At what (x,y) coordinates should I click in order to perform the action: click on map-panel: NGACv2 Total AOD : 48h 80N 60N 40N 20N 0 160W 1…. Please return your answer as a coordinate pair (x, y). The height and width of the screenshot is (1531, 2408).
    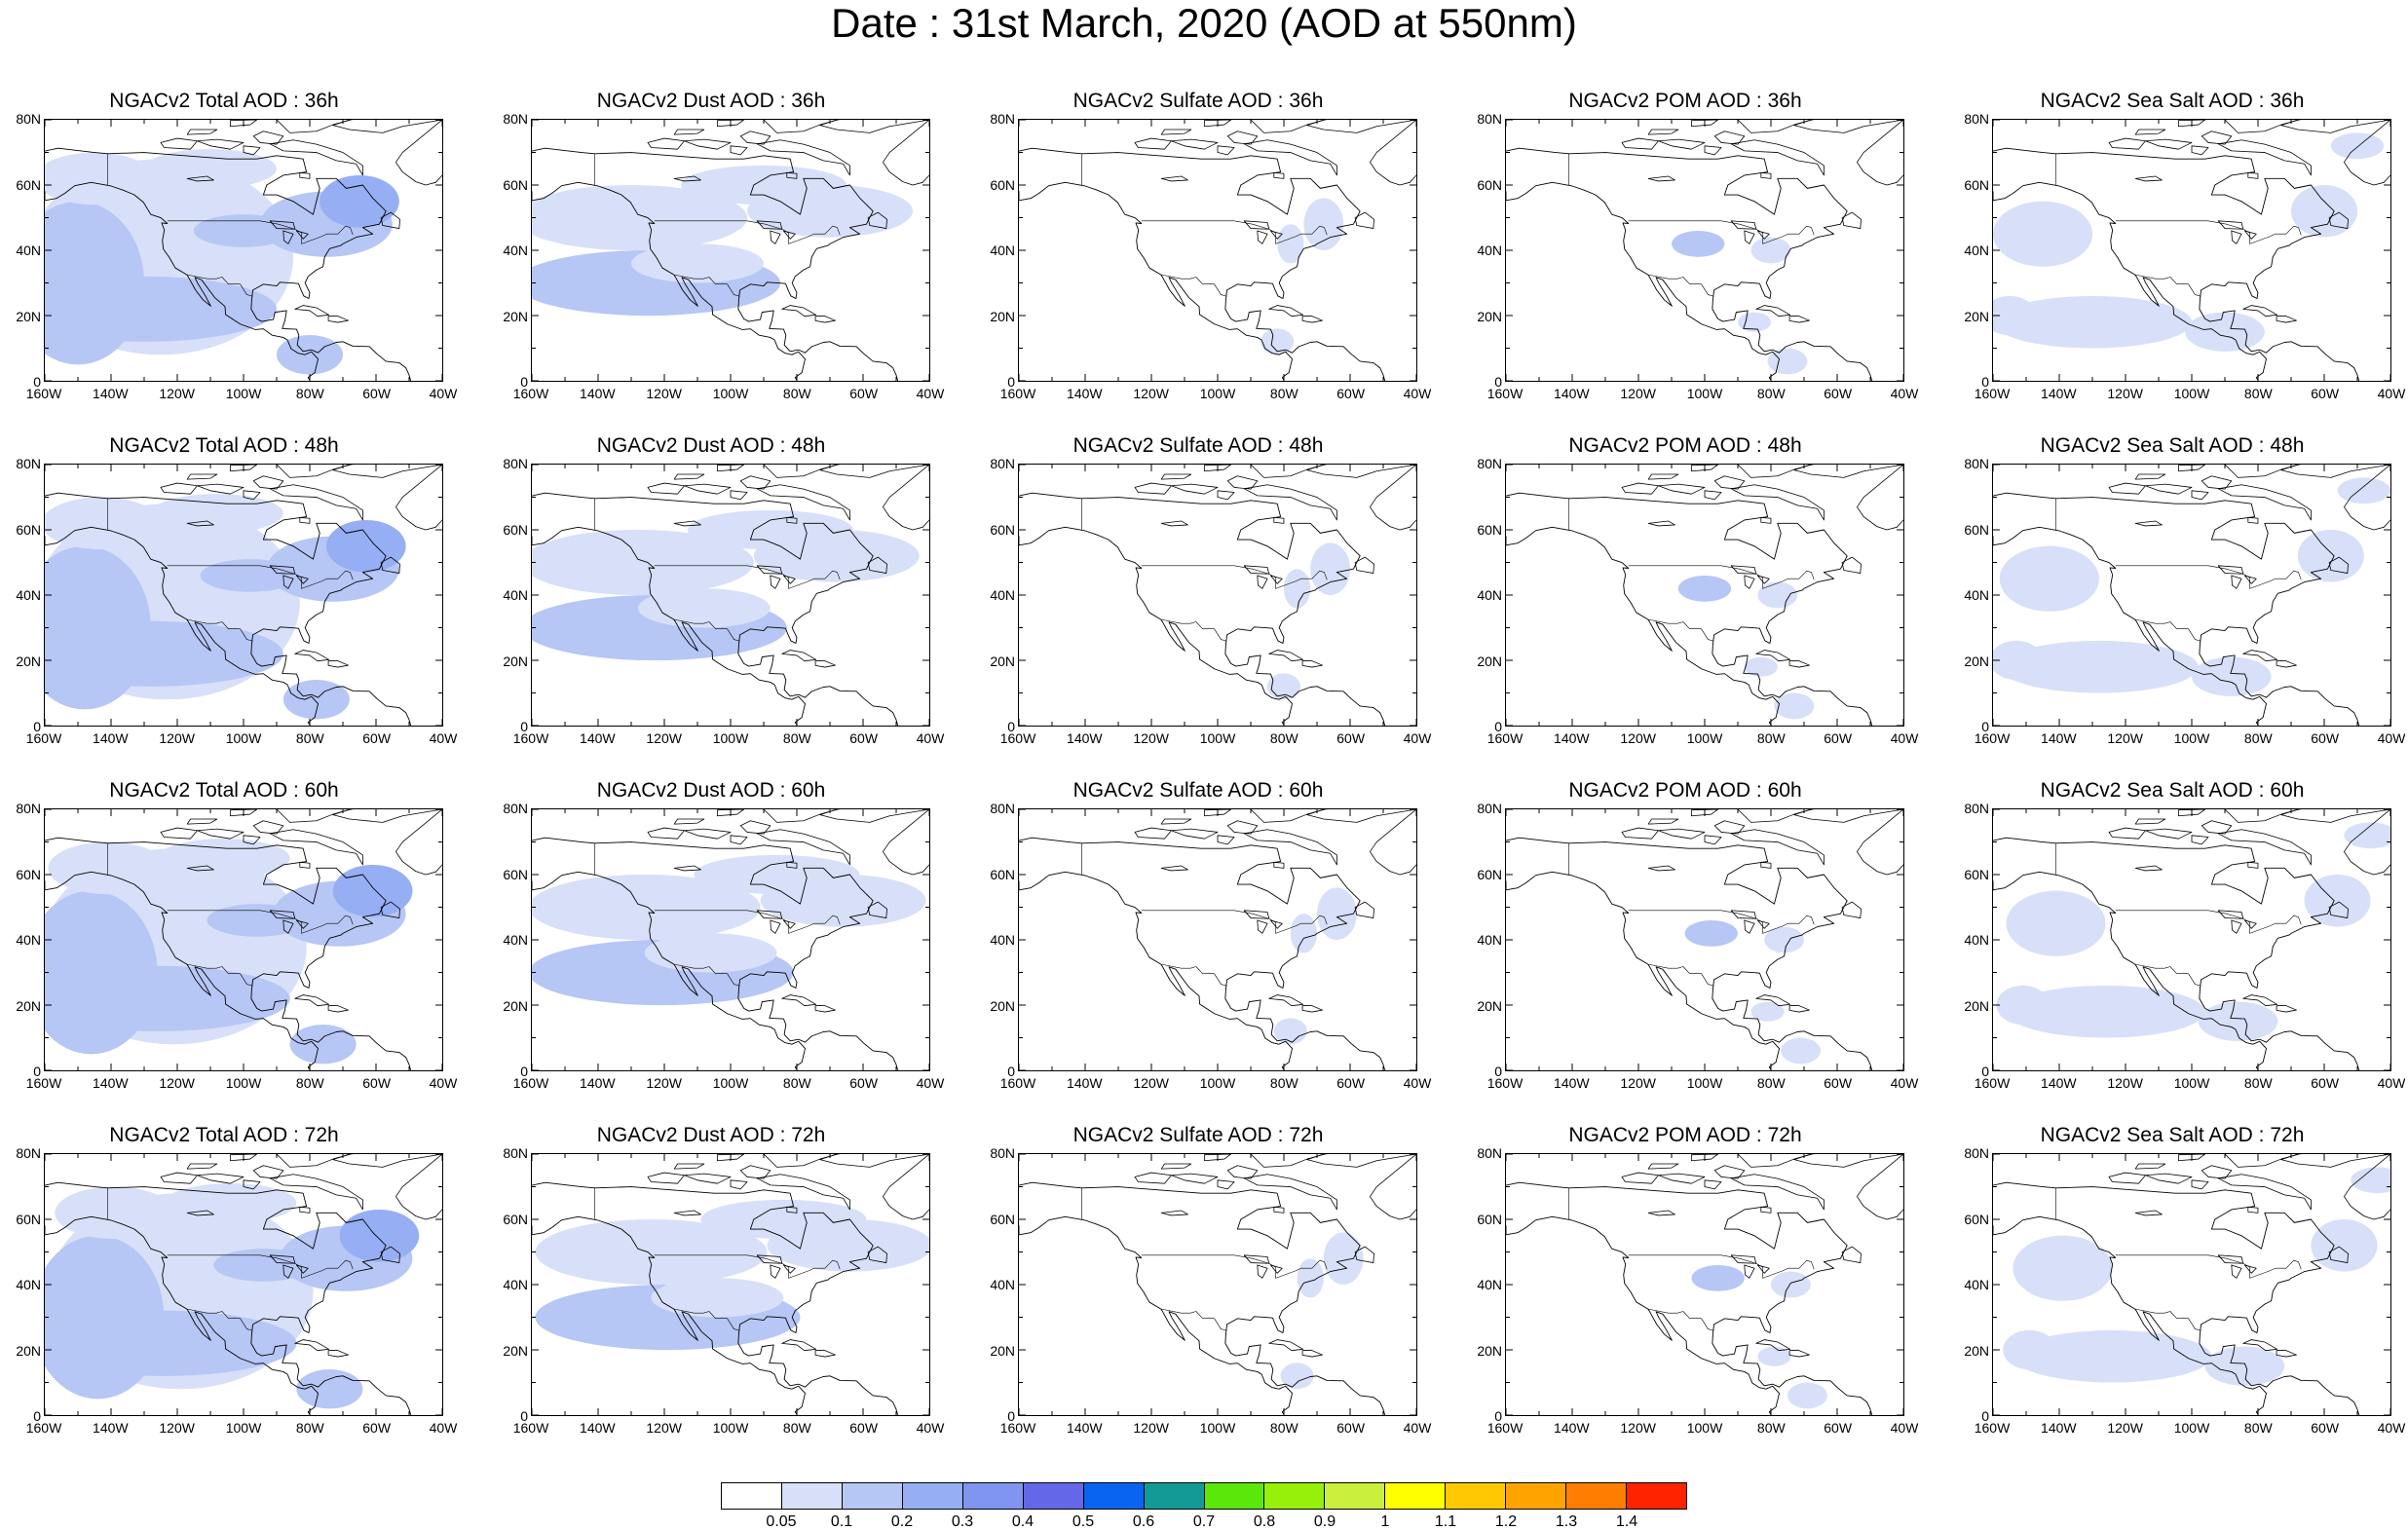
    Looking at the image, I should click on (228, 611).